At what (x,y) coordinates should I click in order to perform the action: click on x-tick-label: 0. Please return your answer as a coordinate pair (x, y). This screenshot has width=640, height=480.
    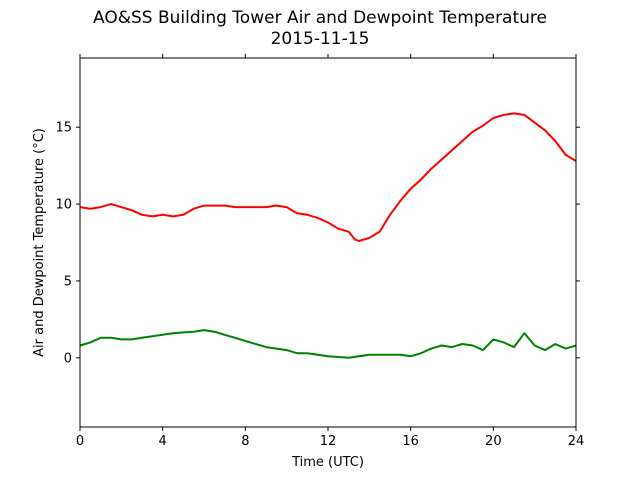
    Looking at the image, I should click on (80, 441).